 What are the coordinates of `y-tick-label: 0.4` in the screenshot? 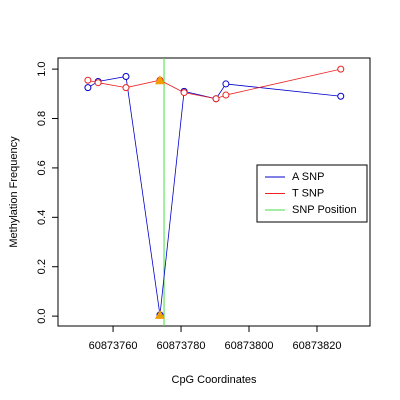 It's located at (42, 217).